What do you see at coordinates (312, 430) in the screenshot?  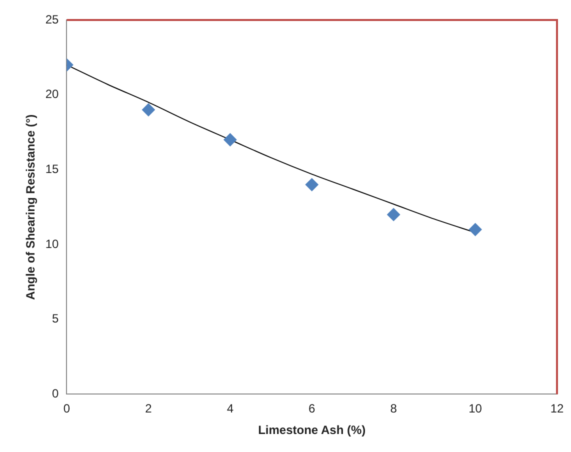 I see `x-axis-title: Limestone Ash (%)` at bounding box center [312, 430].